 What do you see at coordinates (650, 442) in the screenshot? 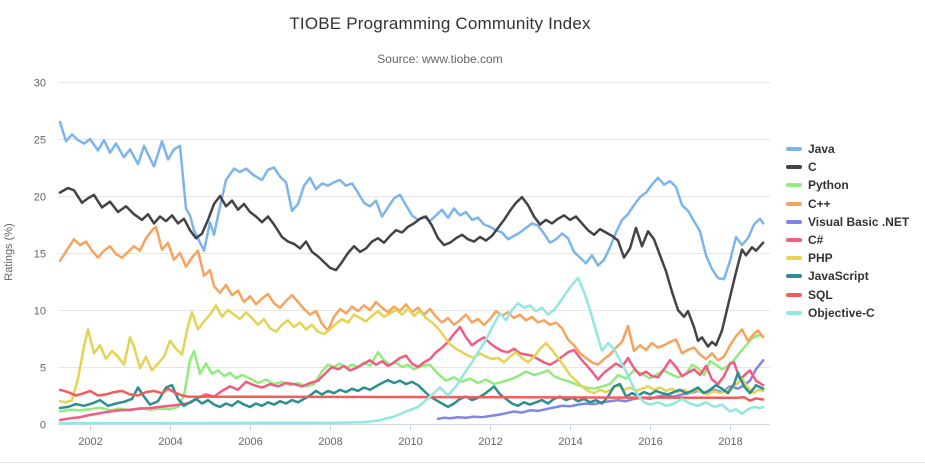
I see `x-tick-label: 2016` at bounding box center [650, 442].